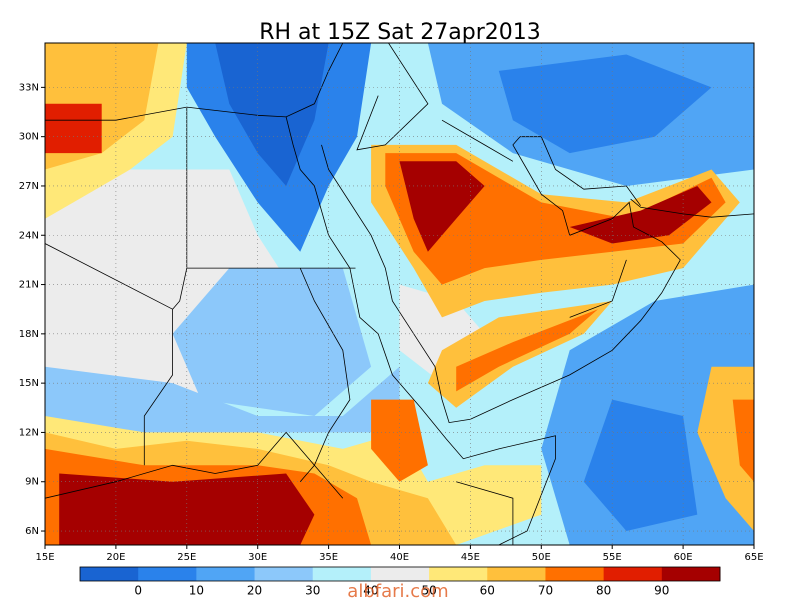  Describe the element at coordinates (487, 591) in the screenshot. I see `colorbar-label: 60` at that location.